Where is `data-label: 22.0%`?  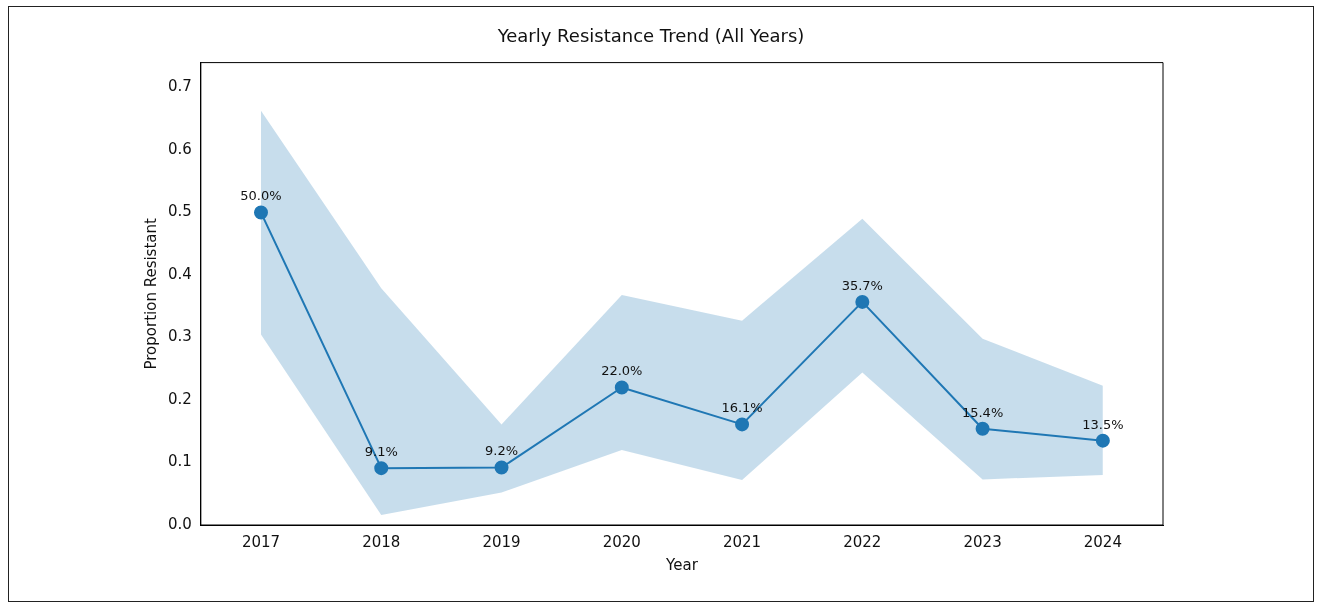
data-label: 22.0% is located at coordinates (622, 371).